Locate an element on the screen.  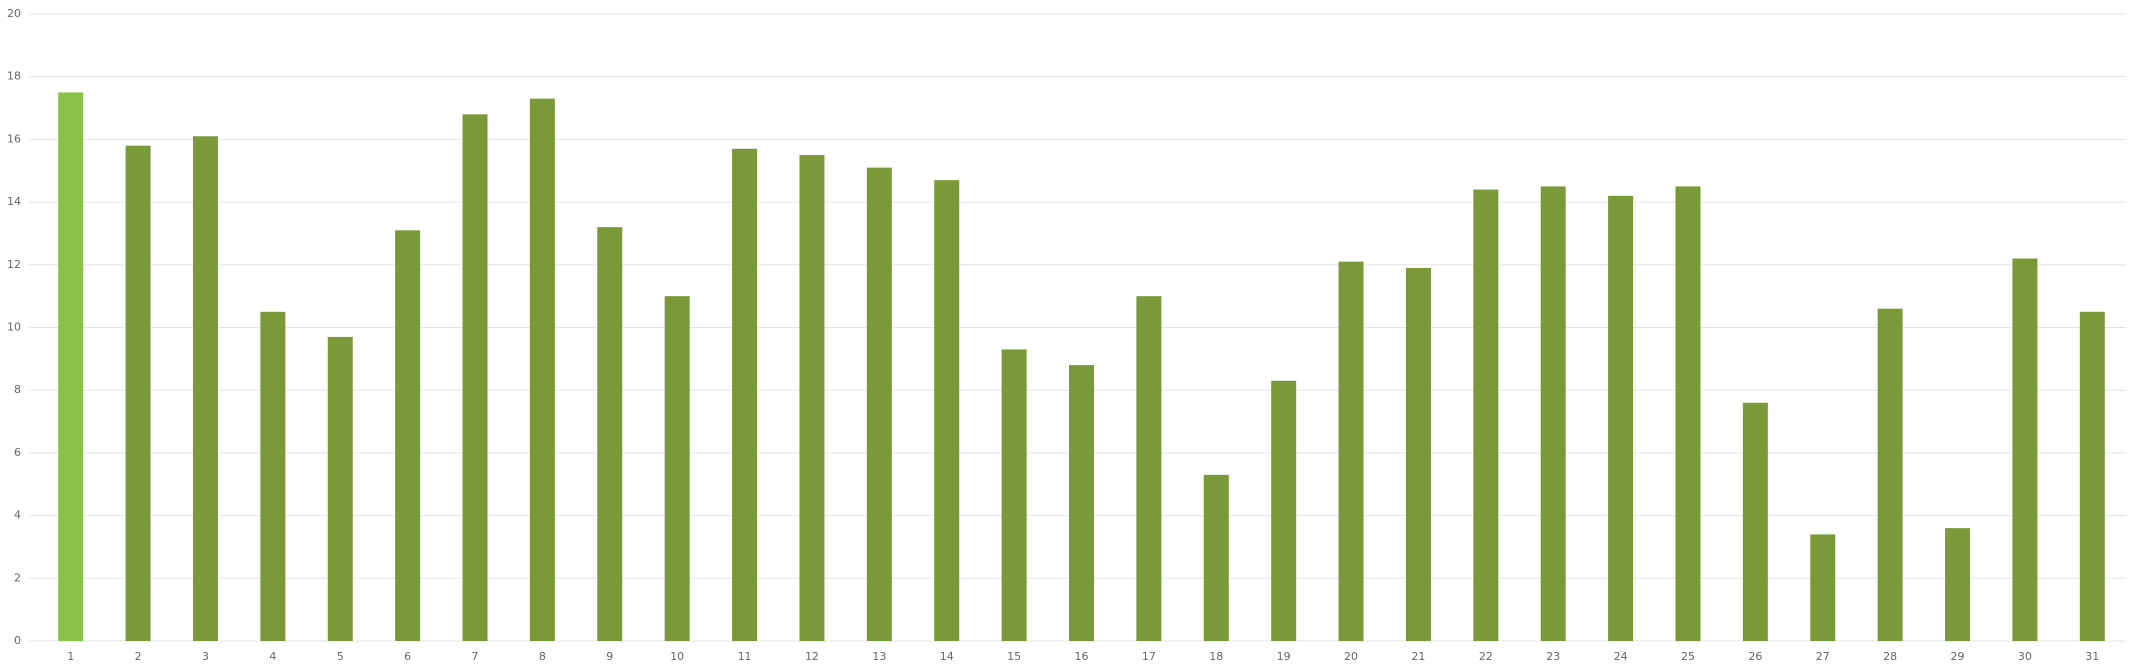
x-tick-label: 12 is located at coordinates (812, 656).